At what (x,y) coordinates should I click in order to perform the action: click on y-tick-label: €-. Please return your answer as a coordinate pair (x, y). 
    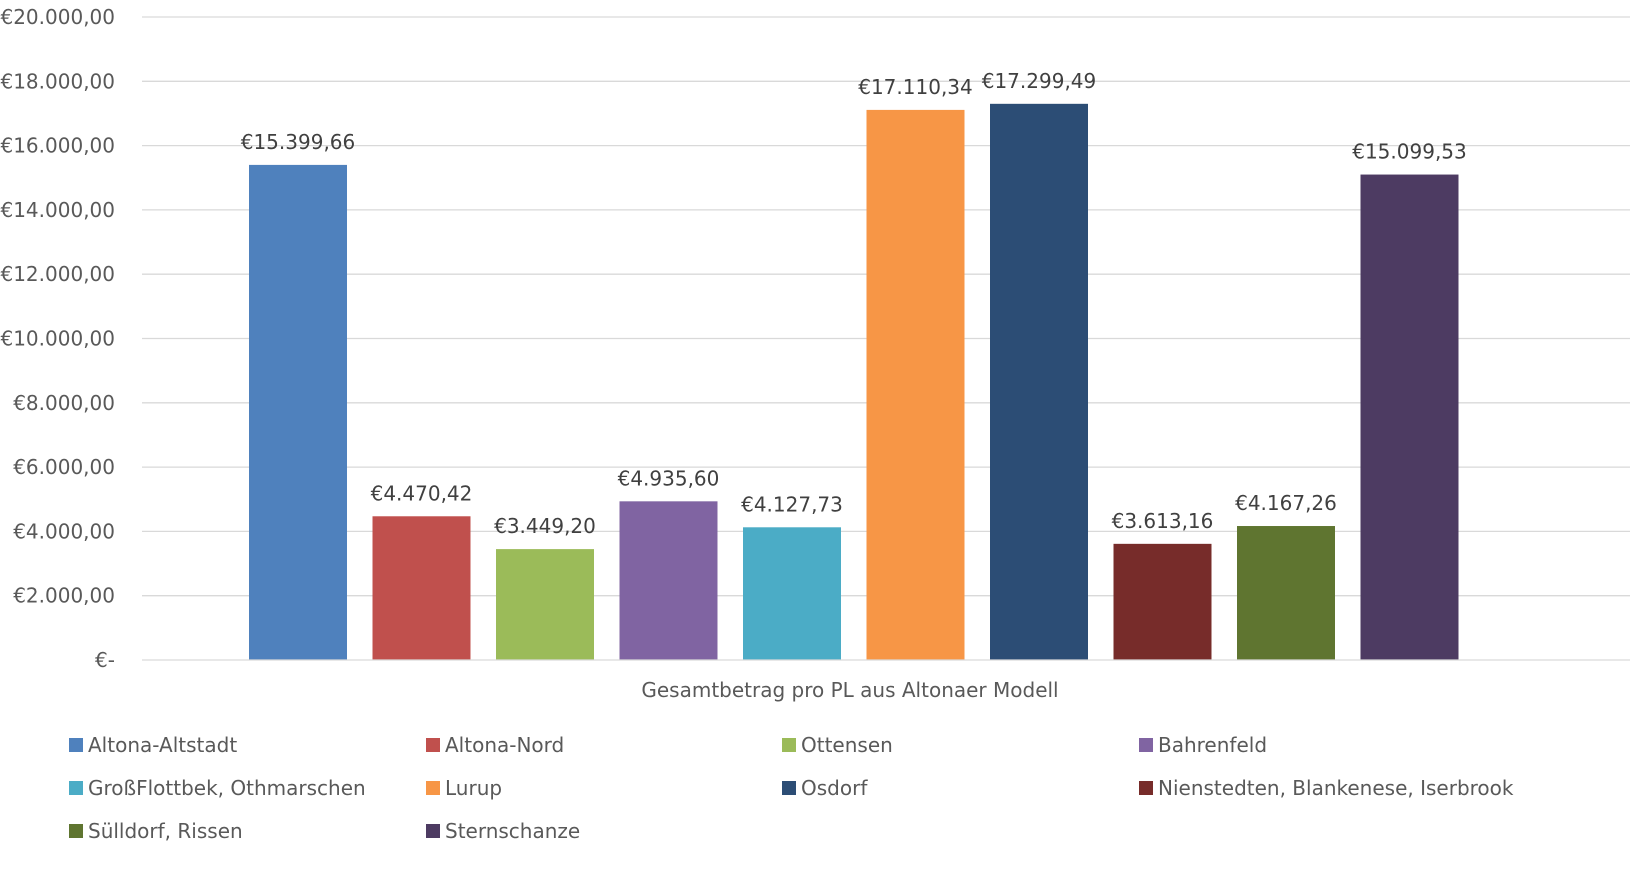
    Looking at the image, I should click on (105, 660).